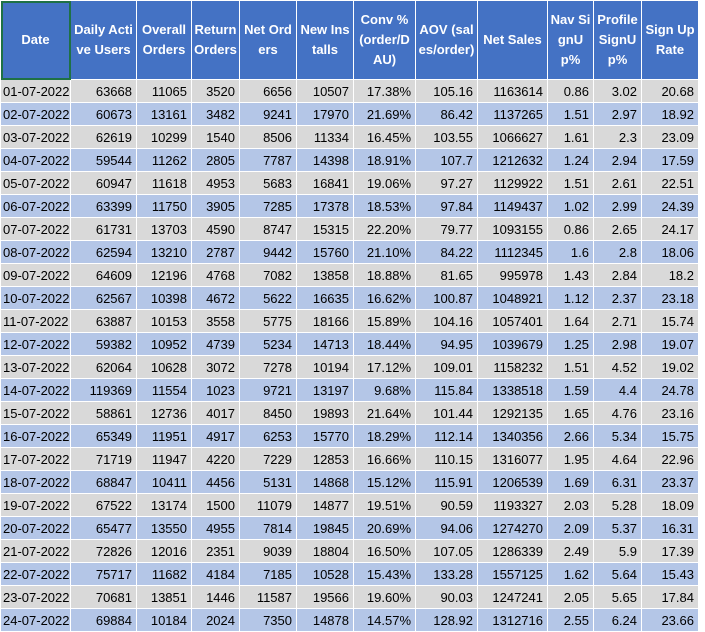 The image size is (705, 632). Describe the element at coordinates (35, 528) in the screenshot. I see `cell-date: 20-07-2022` at that location.